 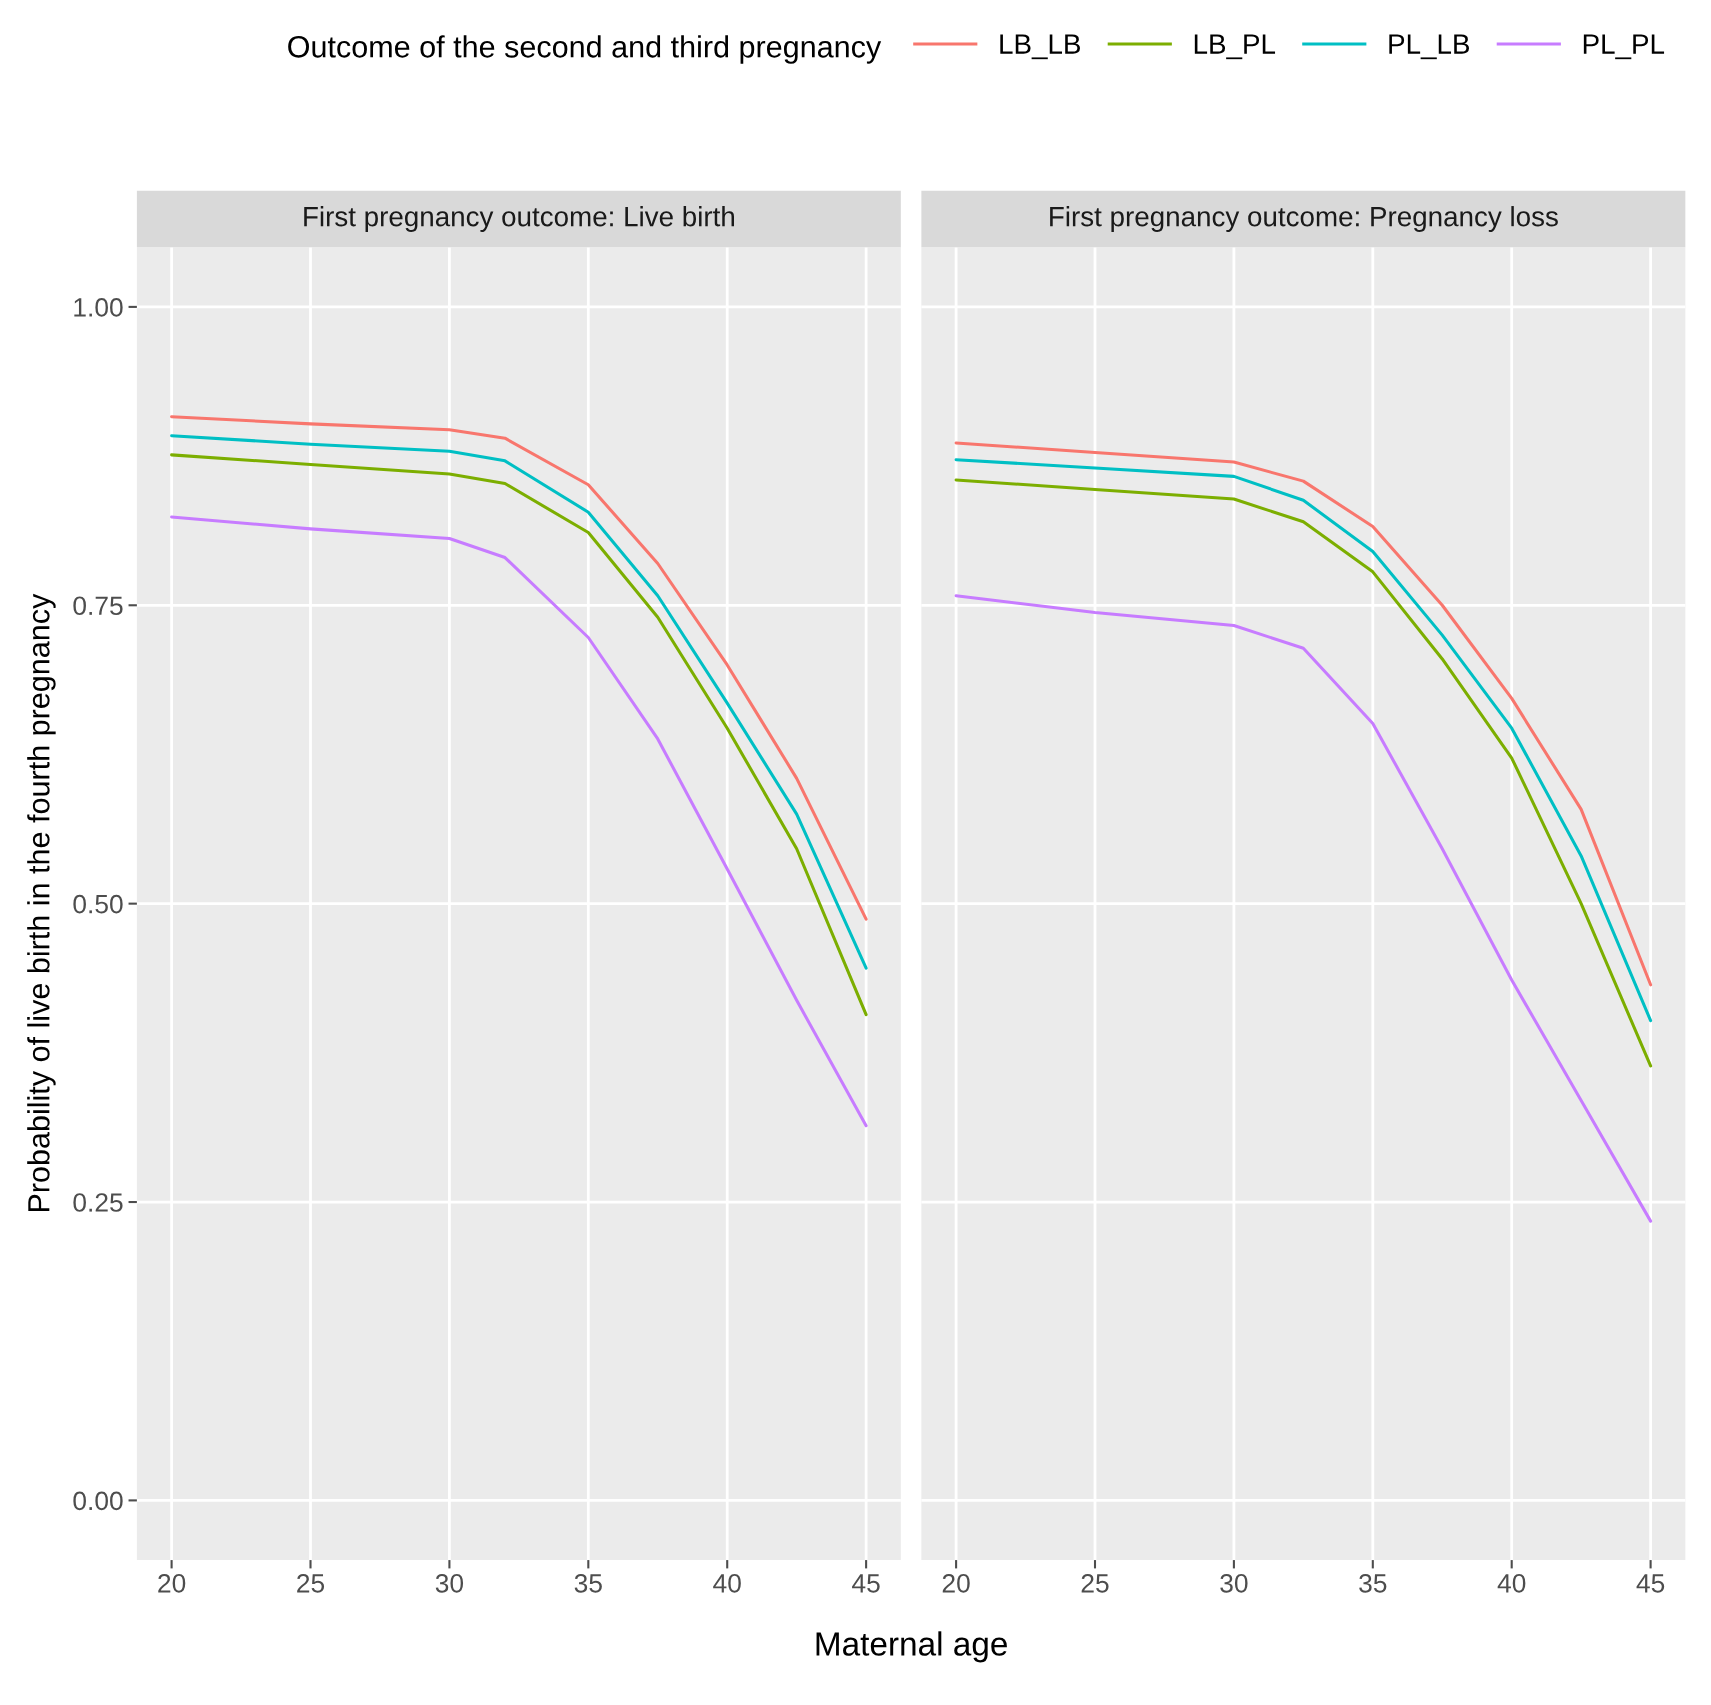 What do you see at coordinates (1624, 47) in the screenshot?
I see `legend-label: PL_PL` at bounding box center [1624, 47].